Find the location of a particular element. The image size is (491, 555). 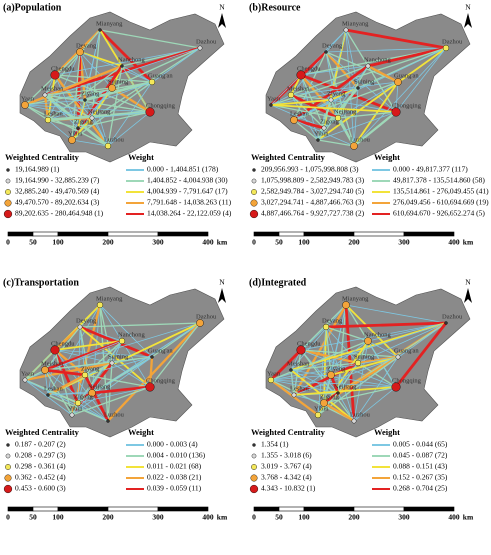

scale-tick: 300 is located at coordinates (158, 242).